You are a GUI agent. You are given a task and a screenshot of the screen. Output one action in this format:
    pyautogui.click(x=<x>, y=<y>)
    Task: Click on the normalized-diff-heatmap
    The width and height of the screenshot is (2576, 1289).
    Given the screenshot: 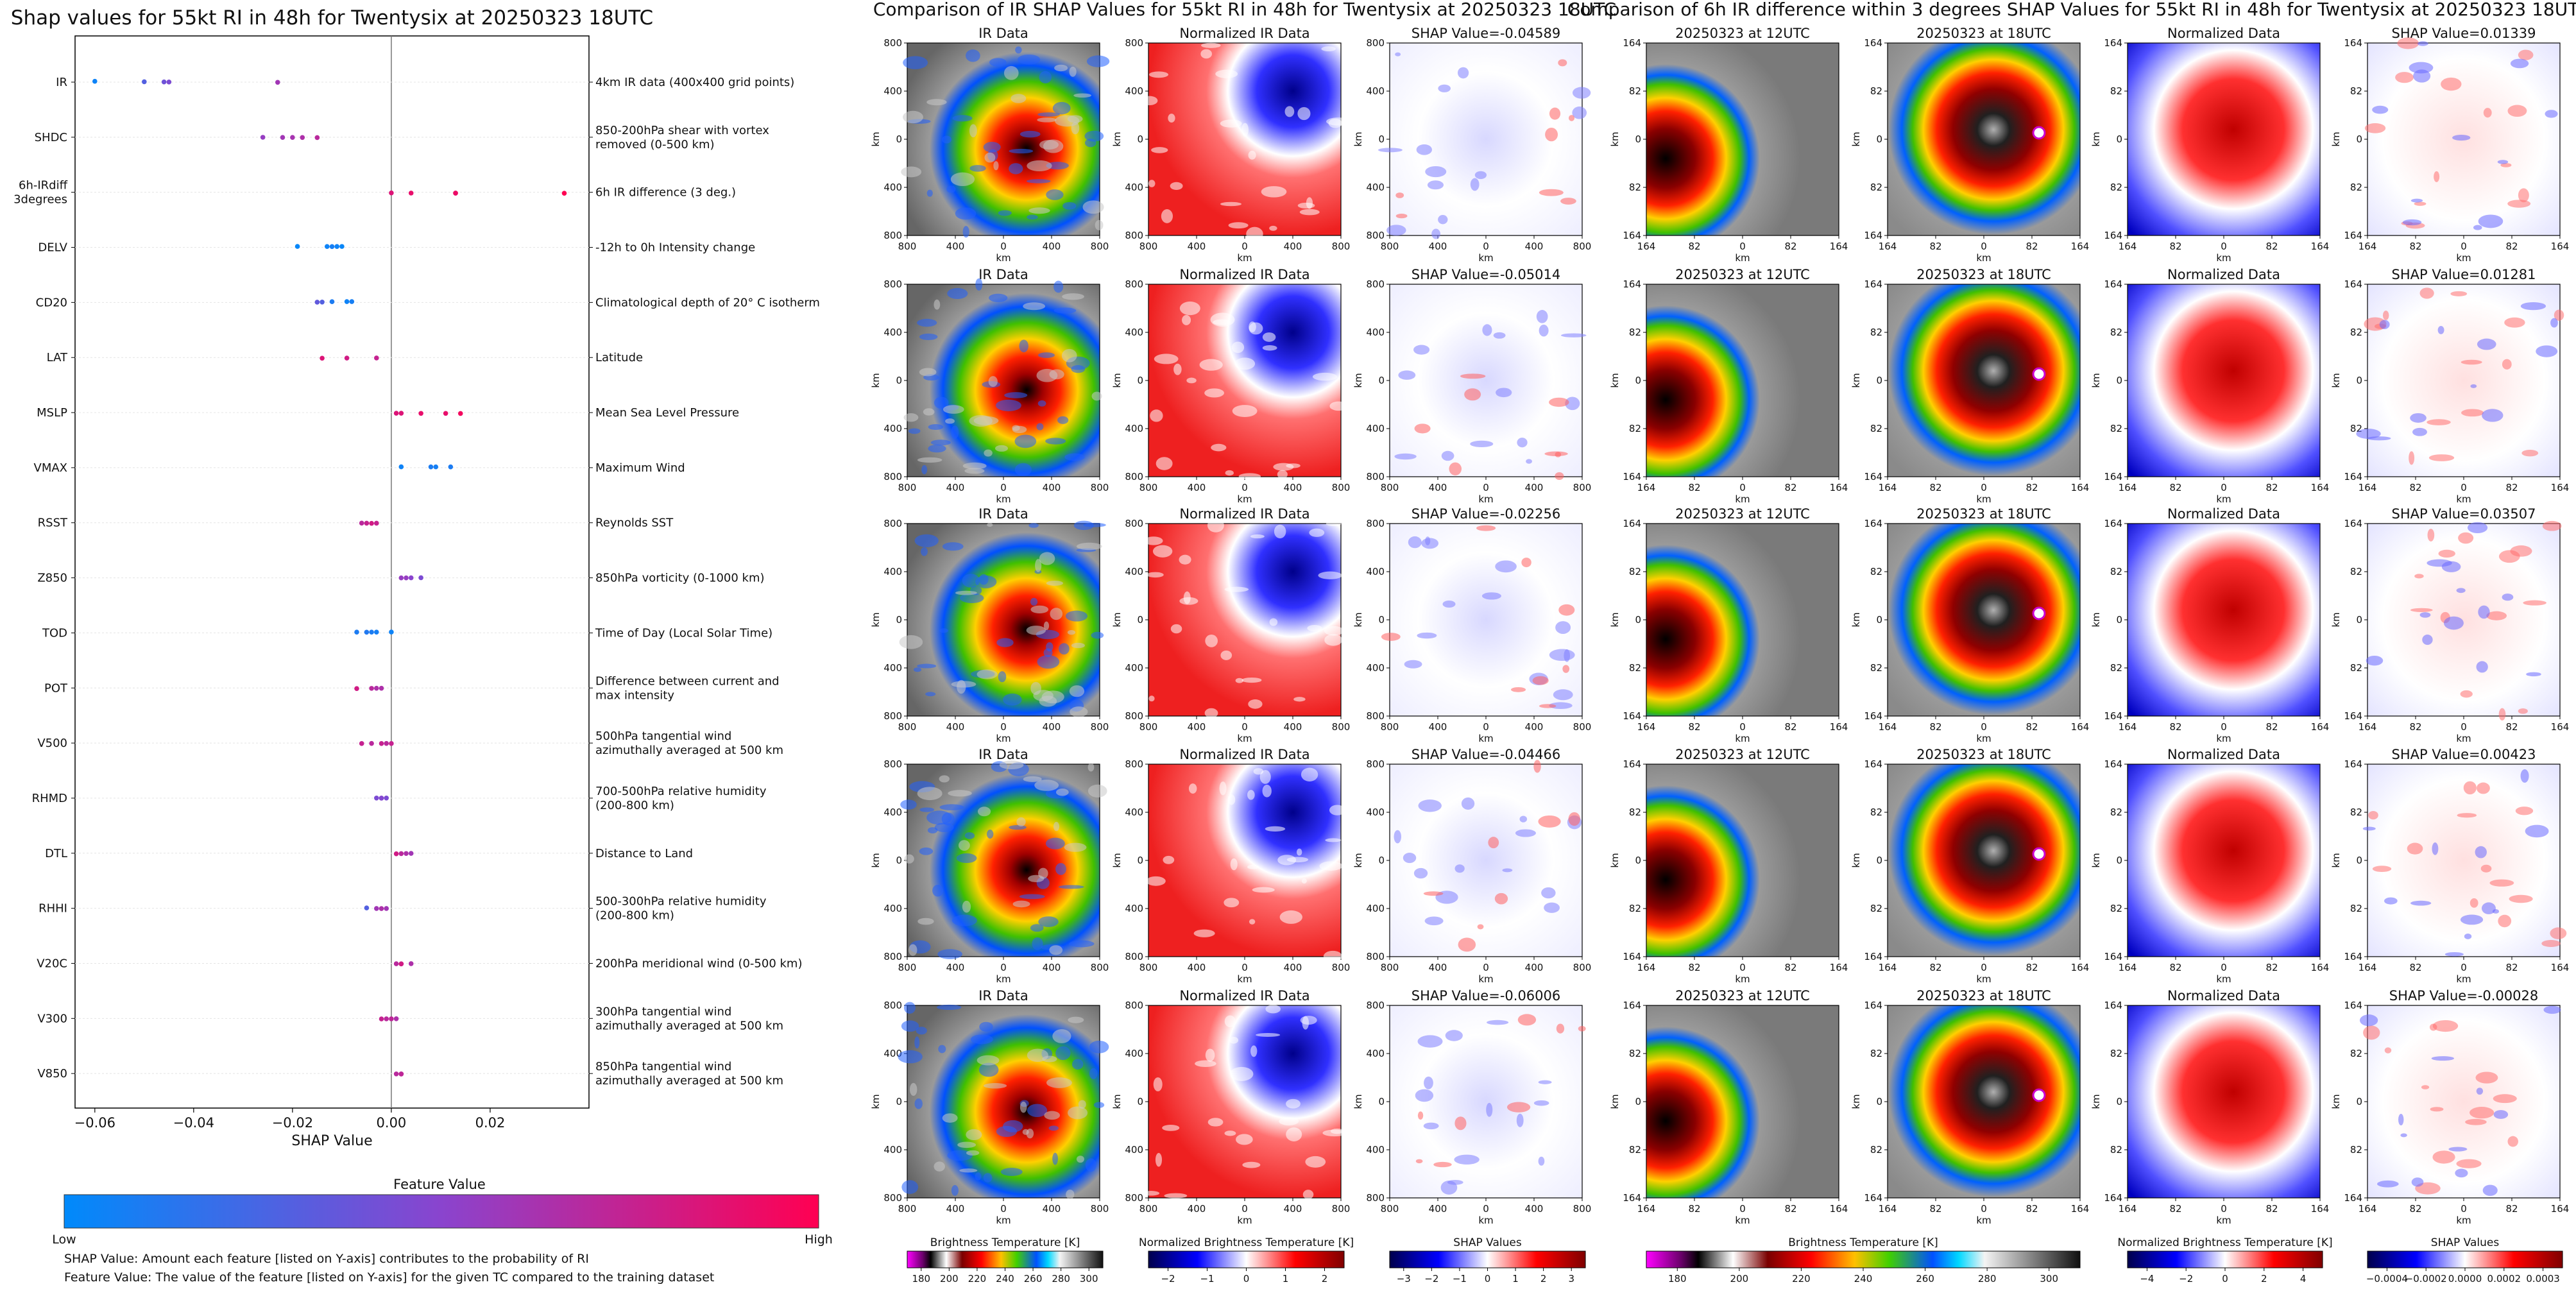 What is the action you would take?
    pyautogui.click(x=2224, y=1101)
    